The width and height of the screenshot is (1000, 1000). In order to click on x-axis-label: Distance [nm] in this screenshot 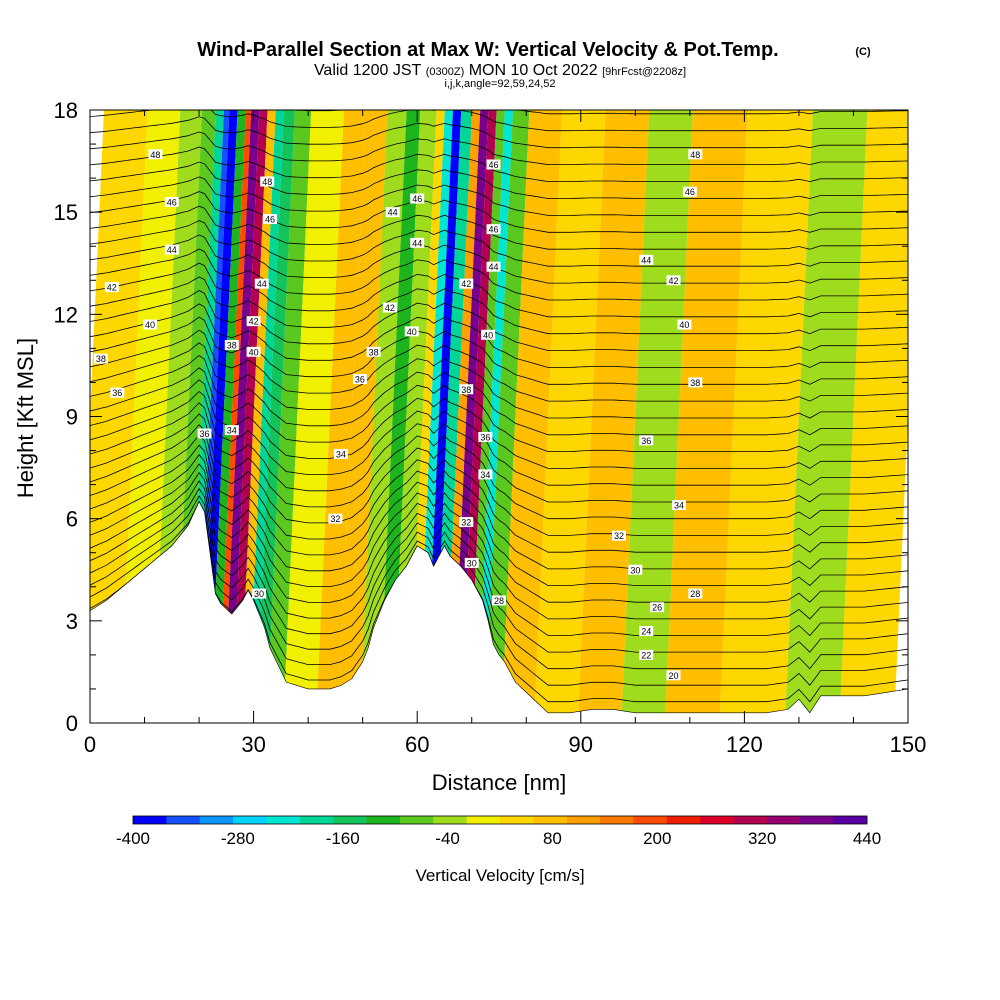, I will do `click(499, 782)`.